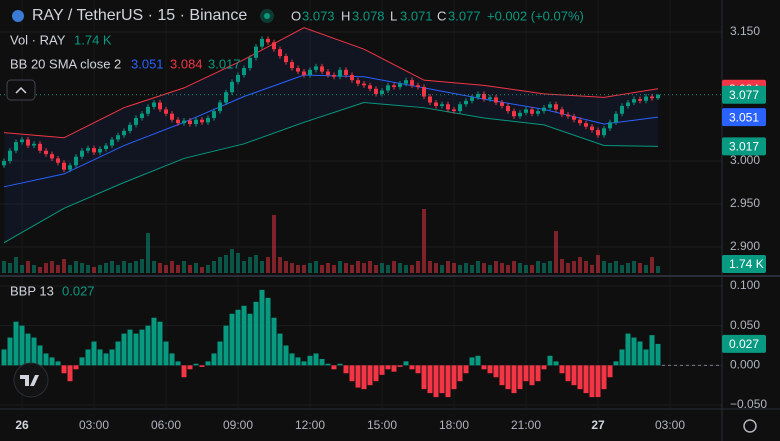 This screenshot has height=441, width=780. I want to click on open-value: 3.073, so click(318, 15).